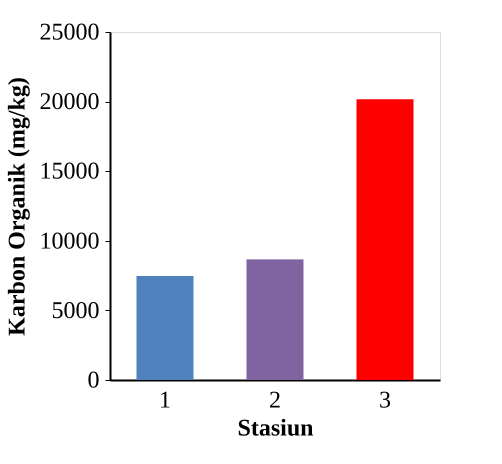 The image size is (502, 464). What do you see at coordinates (70, 102) in the screenshot?
I see `y-tick-label: 20000` at bounding box center [70, 102].